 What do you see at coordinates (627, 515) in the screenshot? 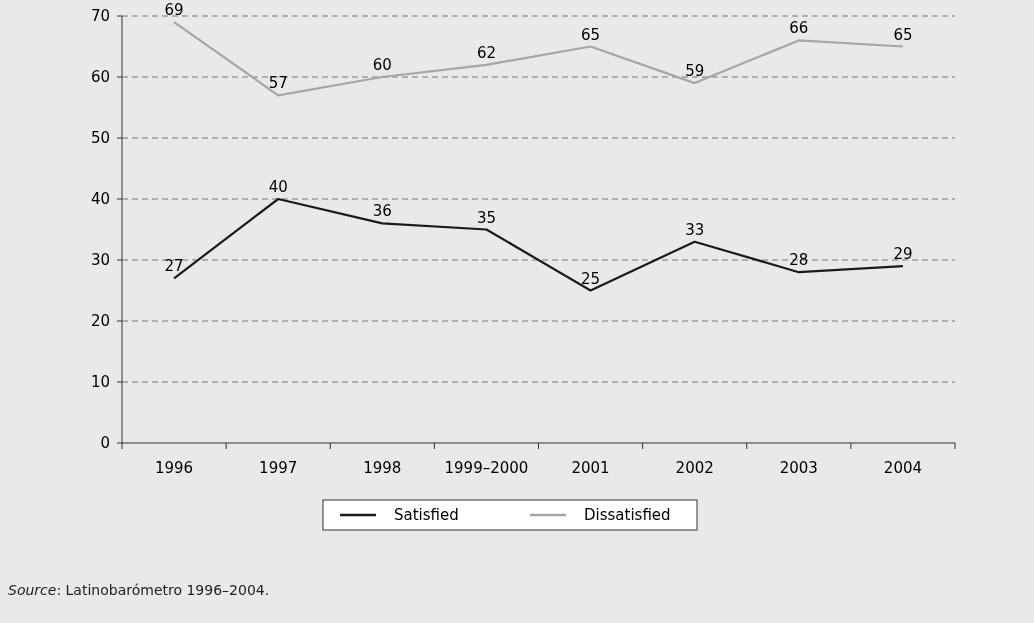
I see `legend-label: Dissatisfied` at bounding box center [627, 515].